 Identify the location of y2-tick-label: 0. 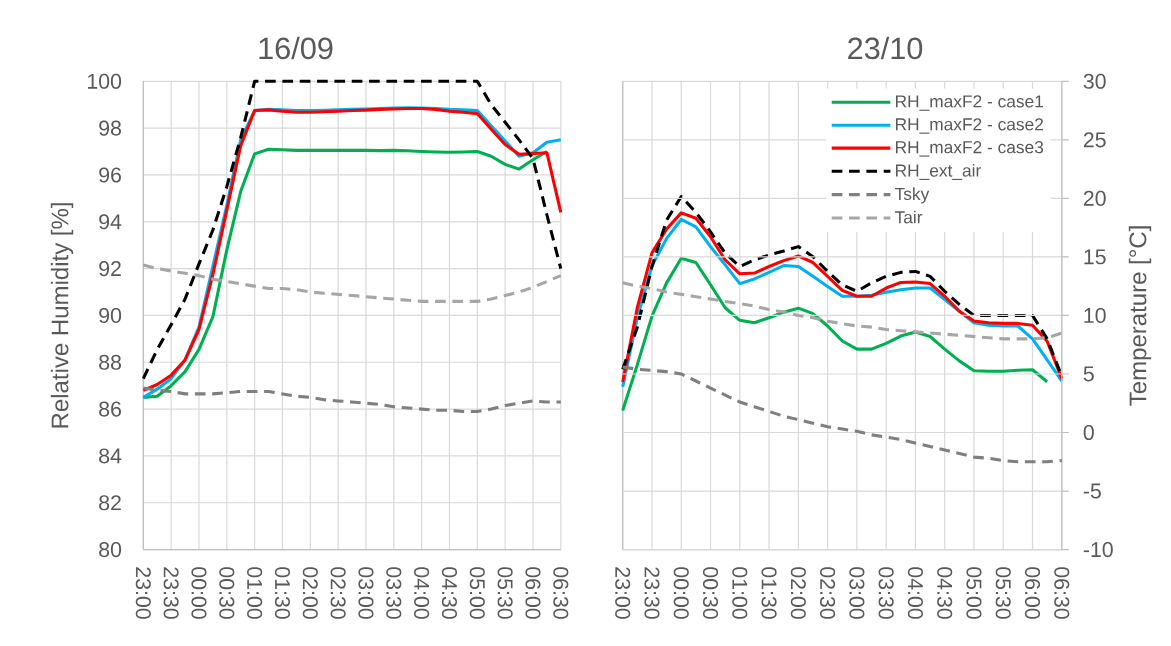
(1088, 432).